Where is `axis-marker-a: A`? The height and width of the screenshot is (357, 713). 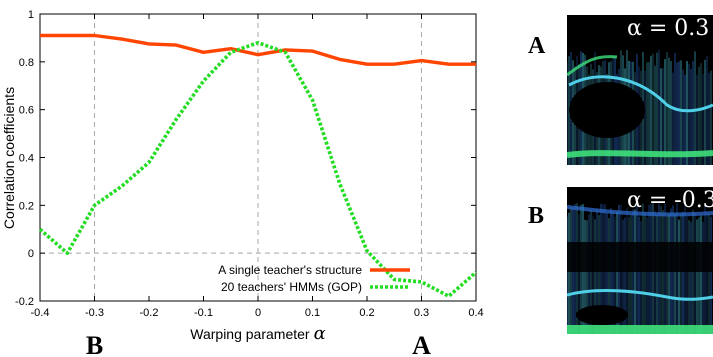 axis-marker-a: A is located at coordinates (421, 344).